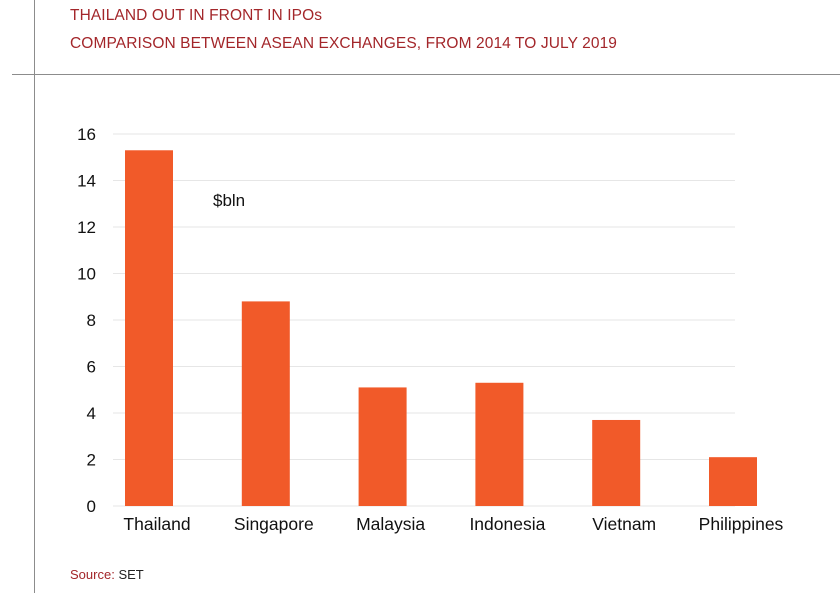  I want to click on x-tick-label: Indonesia, so click(507, 524).